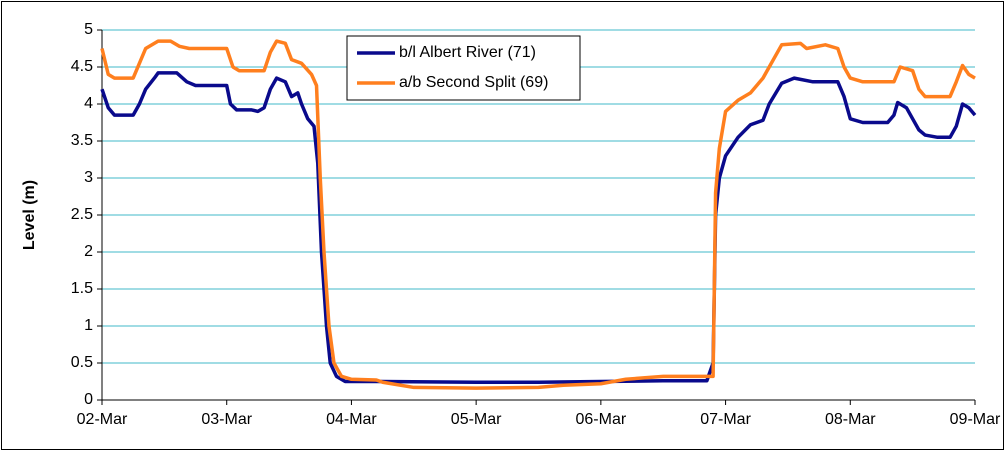 Image resolution: width=1005 pixels, height=451 pixels. I want to click on y-tick-label: 4, so click(88, 103).